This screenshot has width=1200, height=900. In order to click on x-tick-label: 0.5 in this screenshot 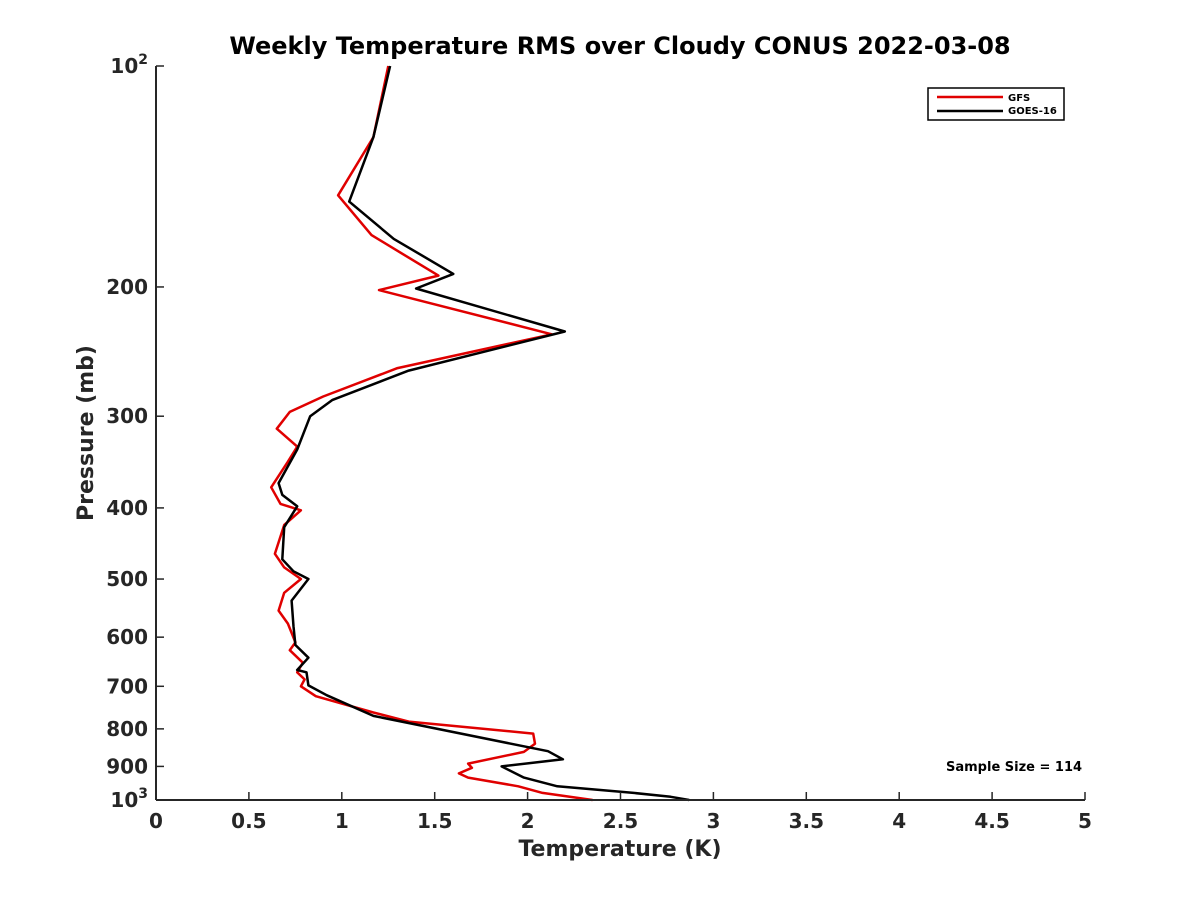, I will do `click(248, 821)`.